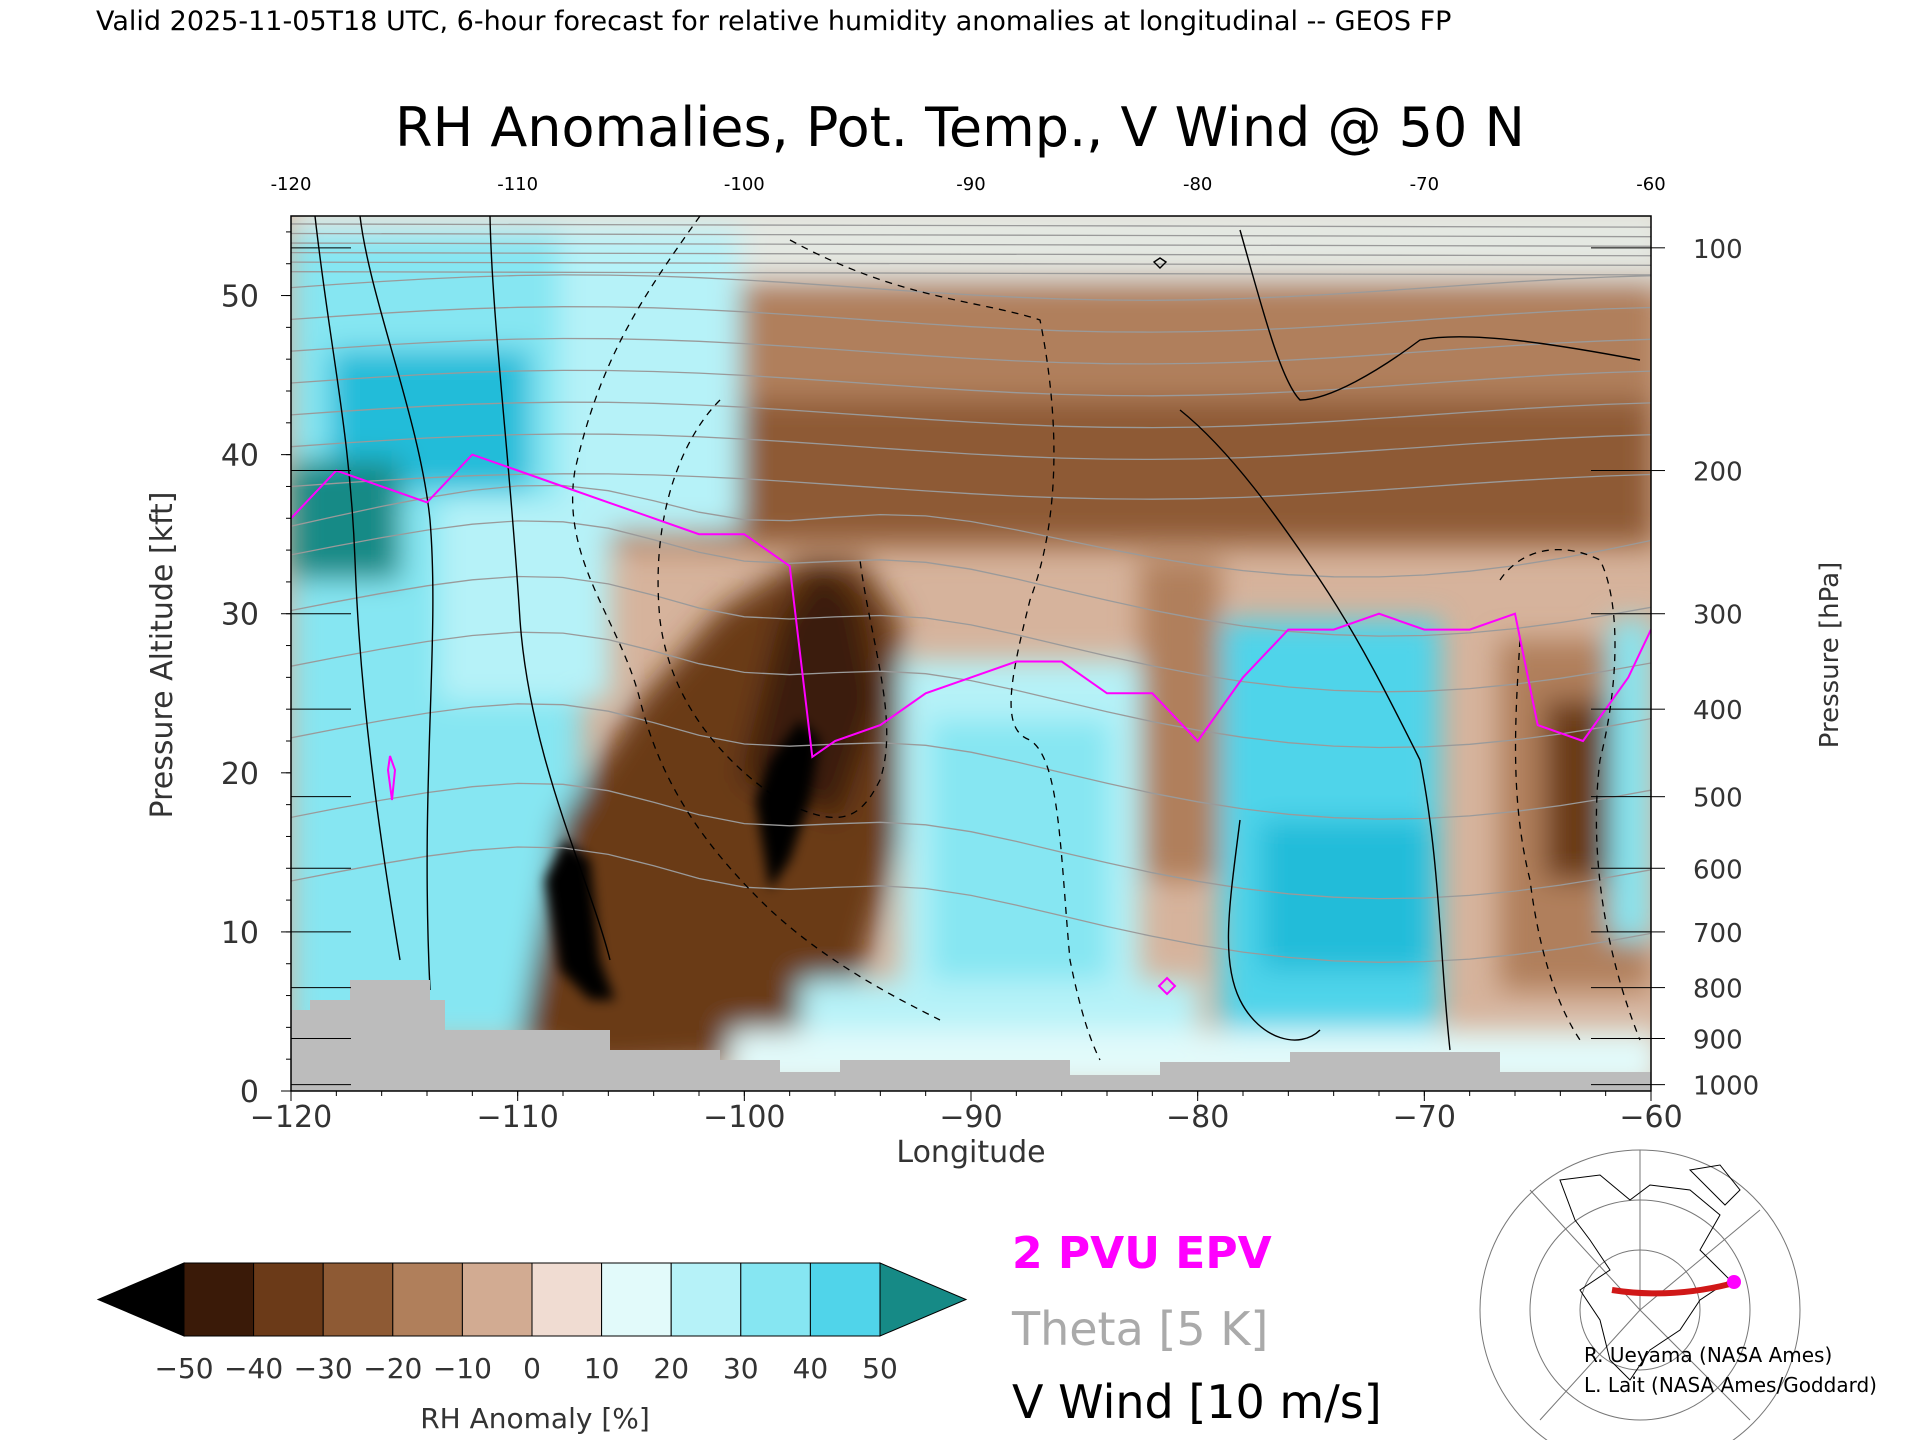 This screenshot has width=1920, height=1440. I want to click on colorbar-tick-label: 50, so click(880, 1368).